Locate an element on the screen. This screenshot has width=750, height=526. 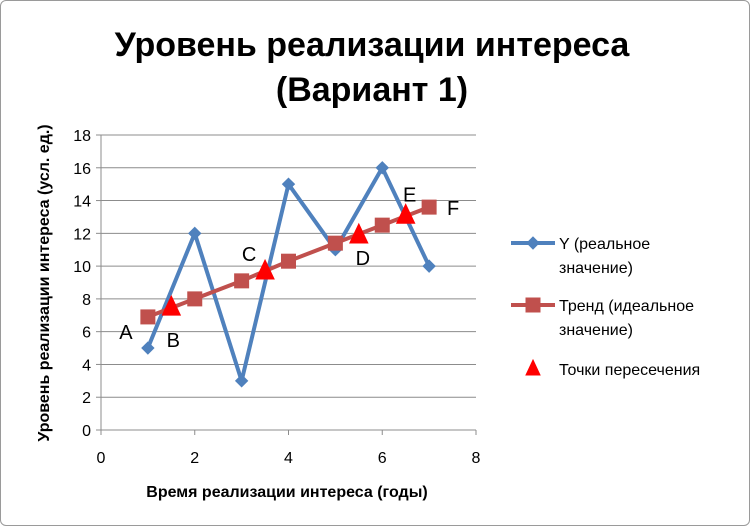
x-tick-labels: 0 2 4 6 8 is located at coordinates (289, 458).